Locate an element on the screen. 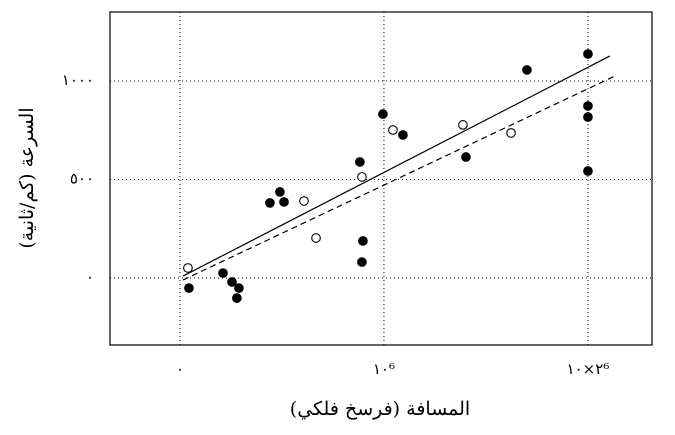  x-tick-label: ٢×١٠⁶ is located at coordinates (588, 369).